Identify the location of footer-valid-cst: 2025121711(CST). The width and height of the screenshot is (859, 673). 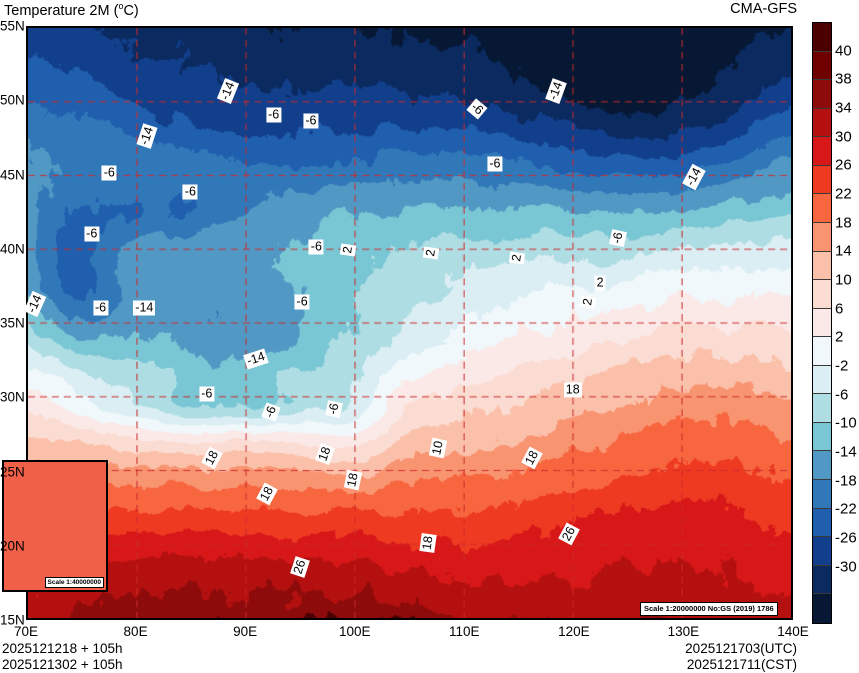
(741, 664).